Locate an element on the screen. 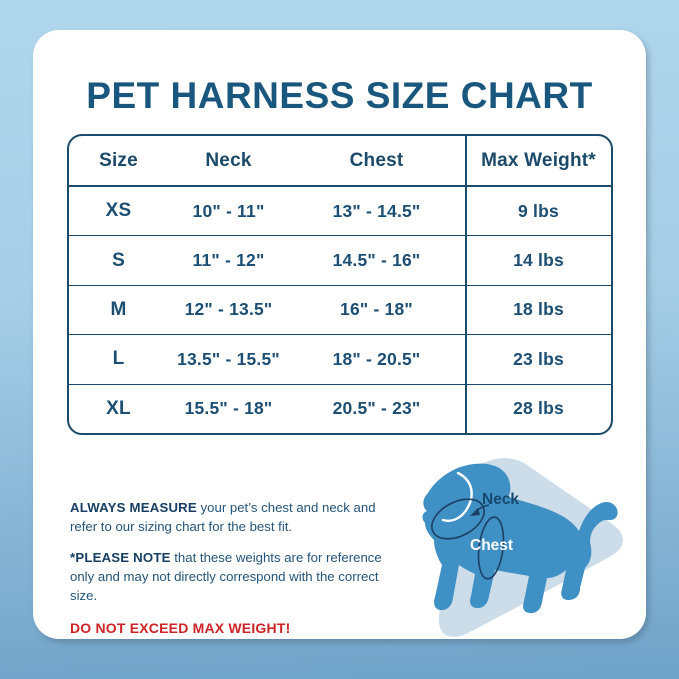  measure-note-bold: ALWAYS MEASURE is located at coordinates (133, 507).